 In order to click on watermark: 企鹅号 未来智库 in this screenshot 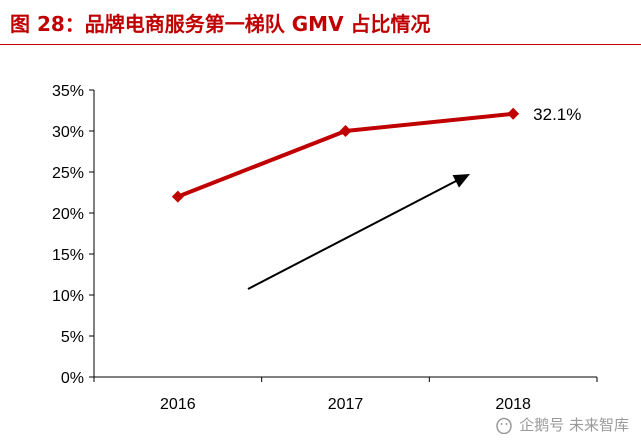, I will do `click(561, 424)`.